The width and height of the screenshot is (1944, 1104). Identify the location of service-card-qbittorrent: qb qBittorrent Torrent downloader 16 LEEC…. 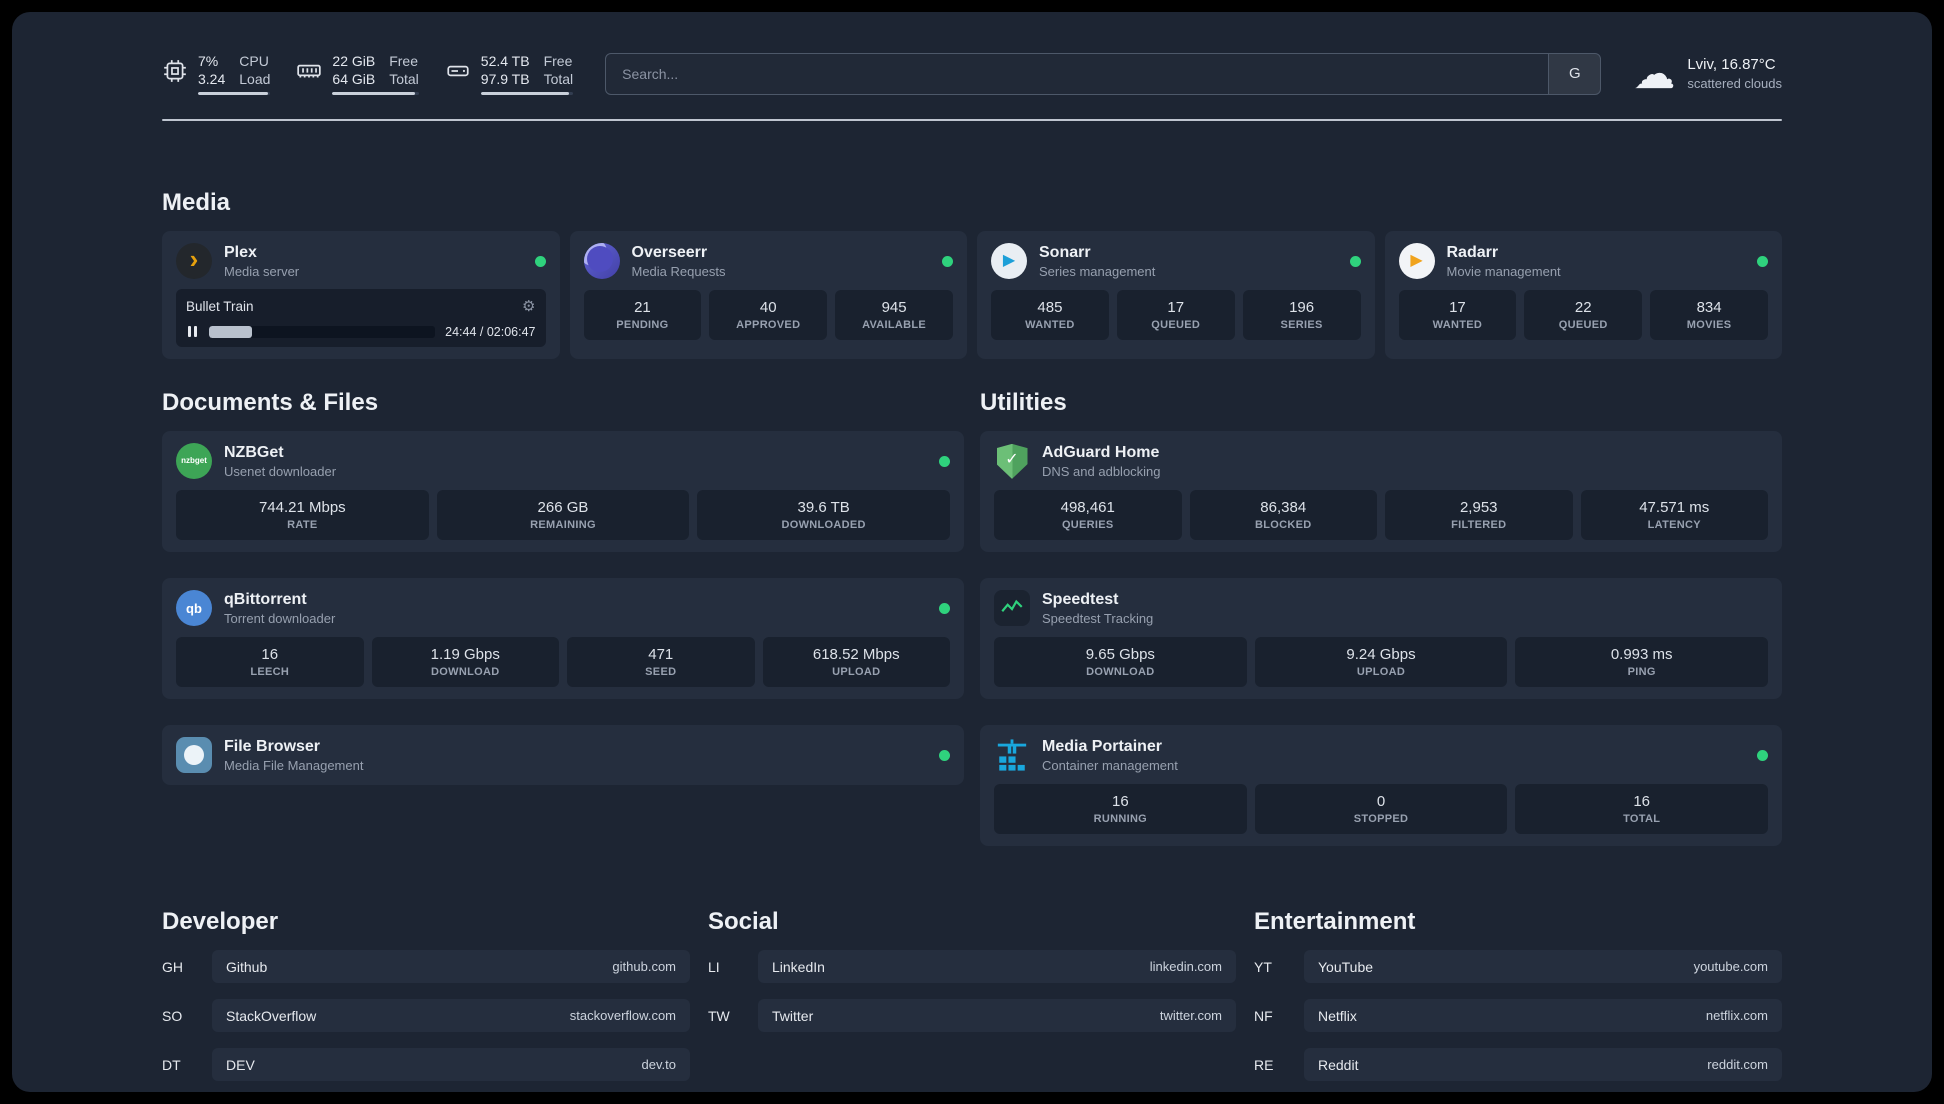
(563, 639).